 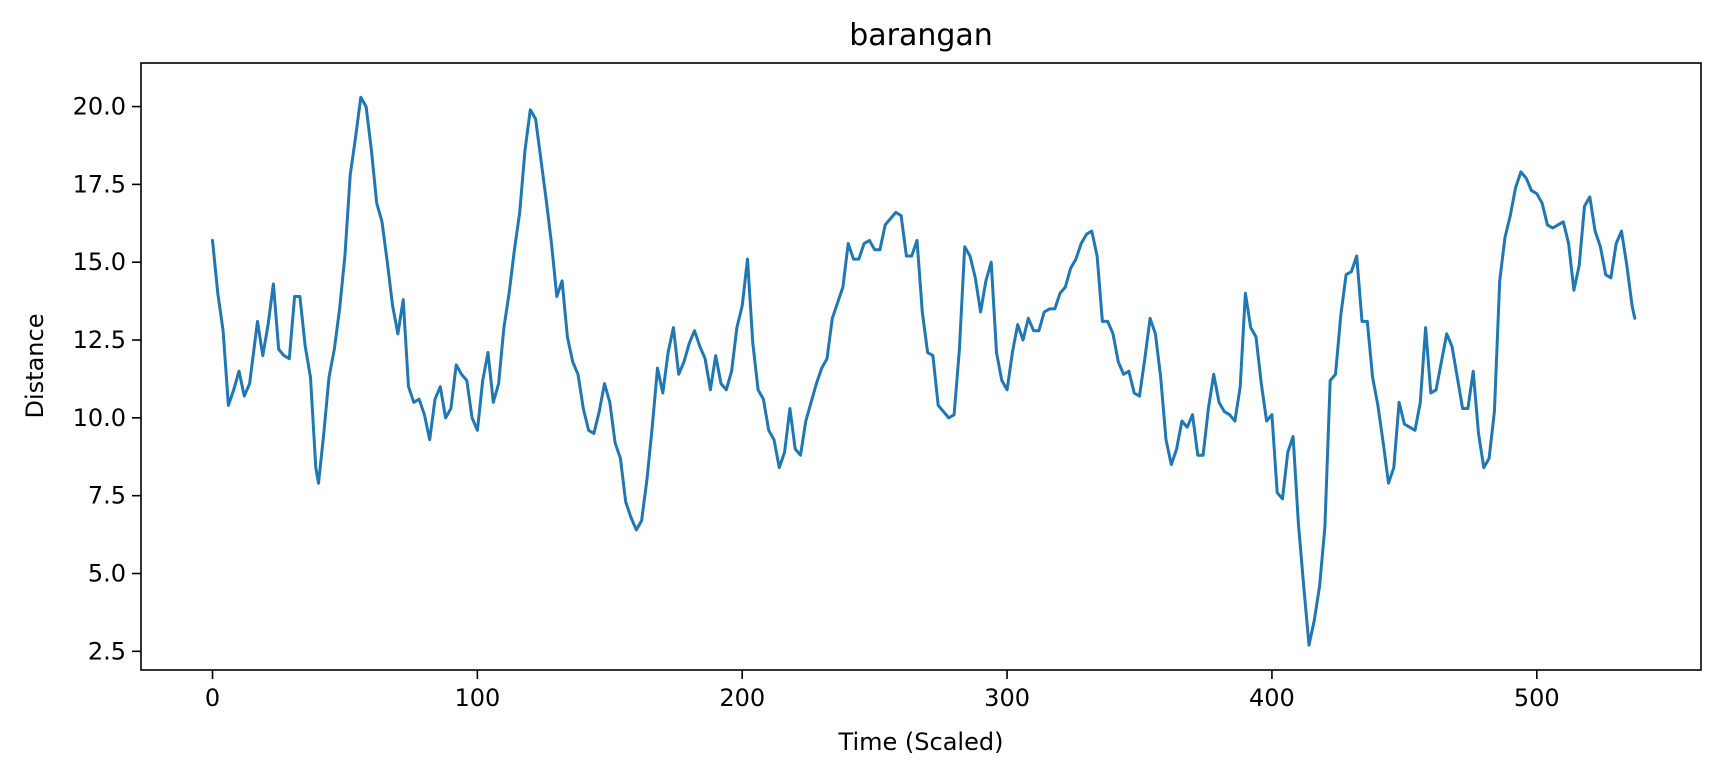 What do you see at coordinates (99, 418) in the screenshot?
I see `y-tick-label: 10.0` at bounding box center [99, 418].